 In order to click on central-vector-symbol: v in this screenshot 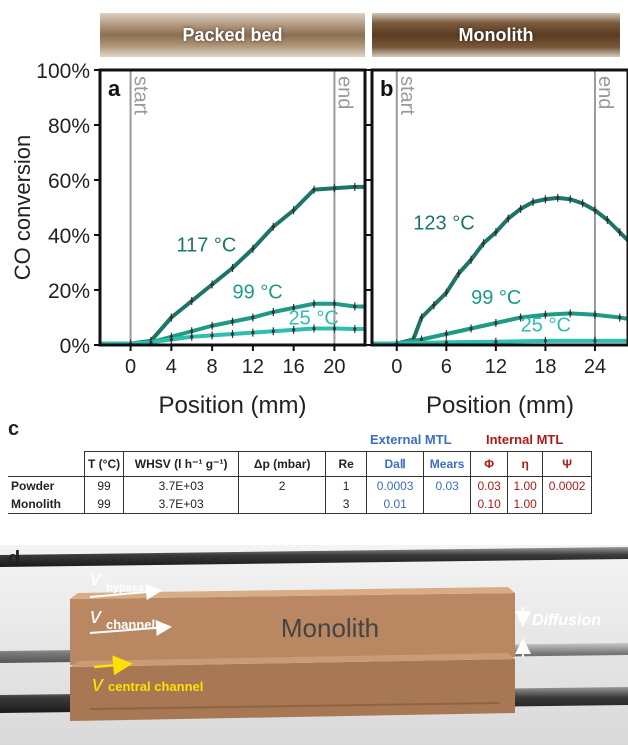, I will do `click(98, 683)`.